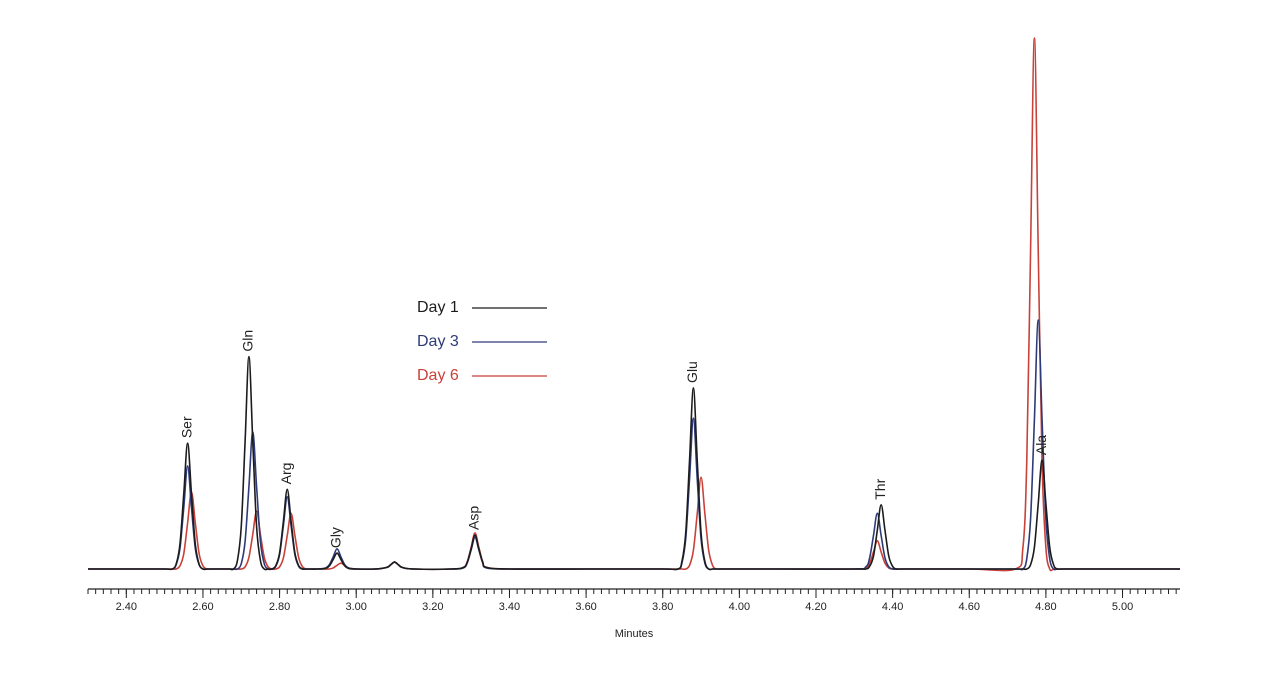 The width and height of the screenshot is (1264, 673). Describe the element at coordinates (474, 518) in the screenshot. I see `peak-label: Asp` at that location.